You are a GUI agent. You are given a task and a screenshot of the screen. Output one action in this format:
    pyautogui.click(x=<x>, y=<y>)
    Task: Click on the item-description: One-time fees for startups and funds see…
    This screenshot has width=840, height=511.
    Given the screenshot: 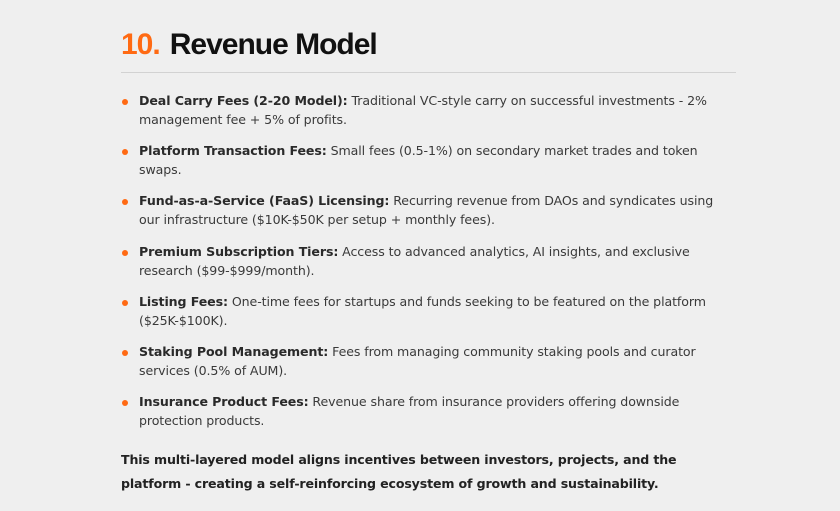 What is the action you would take?
    pyautogui.click(x=422, y=310)
    